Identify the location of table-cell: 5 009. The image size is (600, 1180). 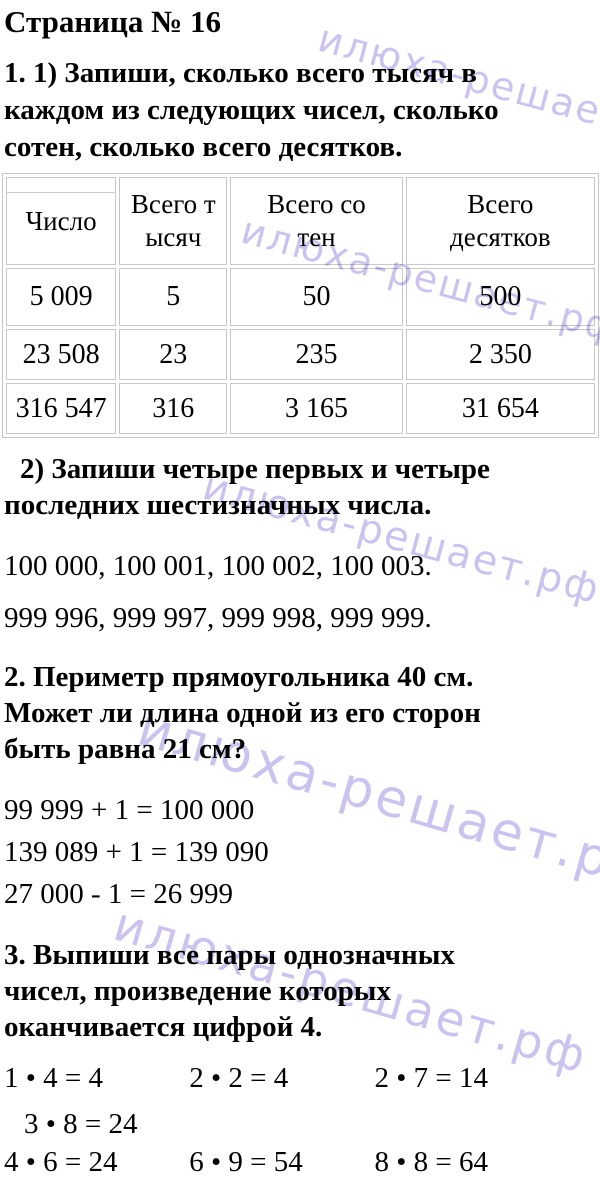
(61, 297).